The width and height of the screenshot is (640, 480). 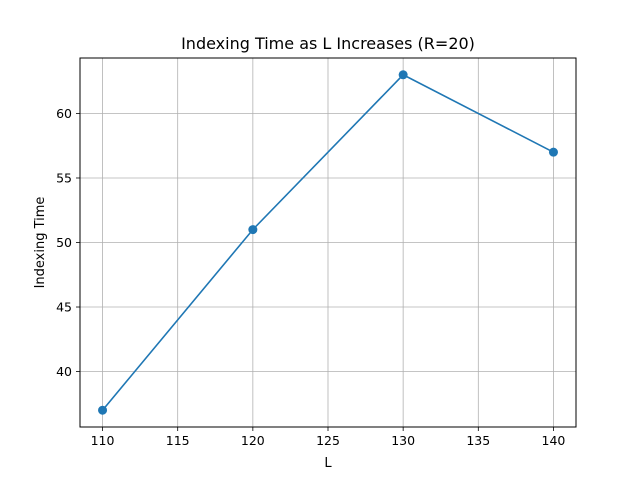 I want to click on x-tick-label: 130, so click(x=403, y=440).